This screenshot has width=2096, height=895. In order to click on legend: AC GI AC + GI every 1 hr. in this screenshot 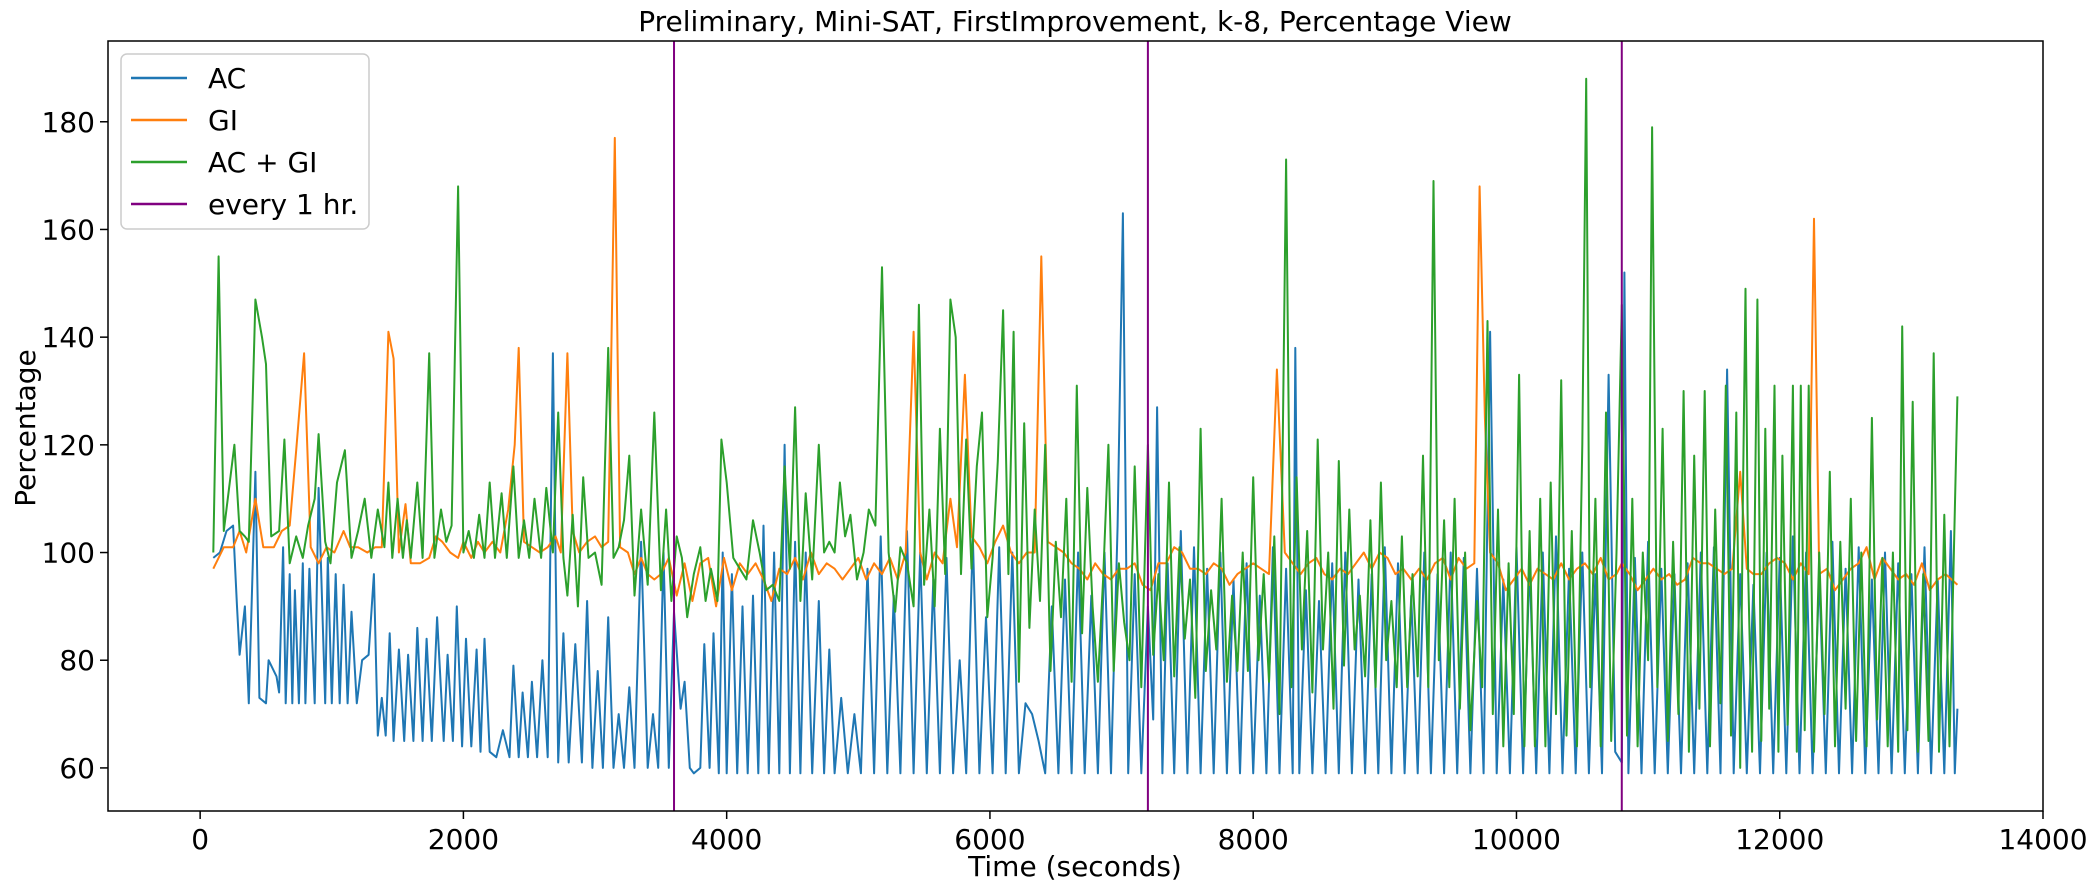, I will do `click(245, 141)`.